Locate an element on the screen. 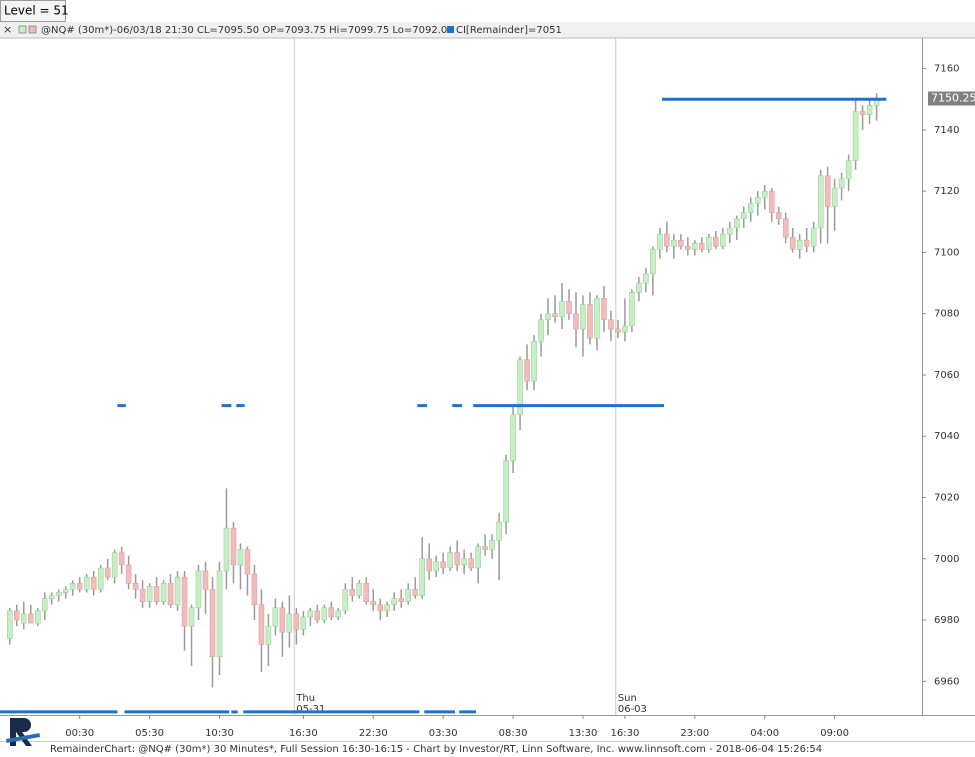  y-tick-label: 7040 is located at coordinates (946, 436).